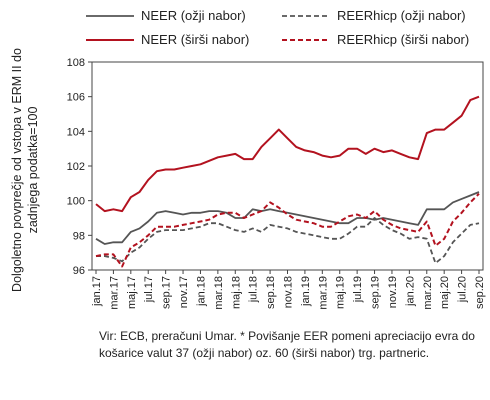 The width and height of the screenshot is (490, 400). What do you see at coordinates (393, 292) in the screenshot?
I see `x-tick-label: nov.19` at bounding box center [393, 292].